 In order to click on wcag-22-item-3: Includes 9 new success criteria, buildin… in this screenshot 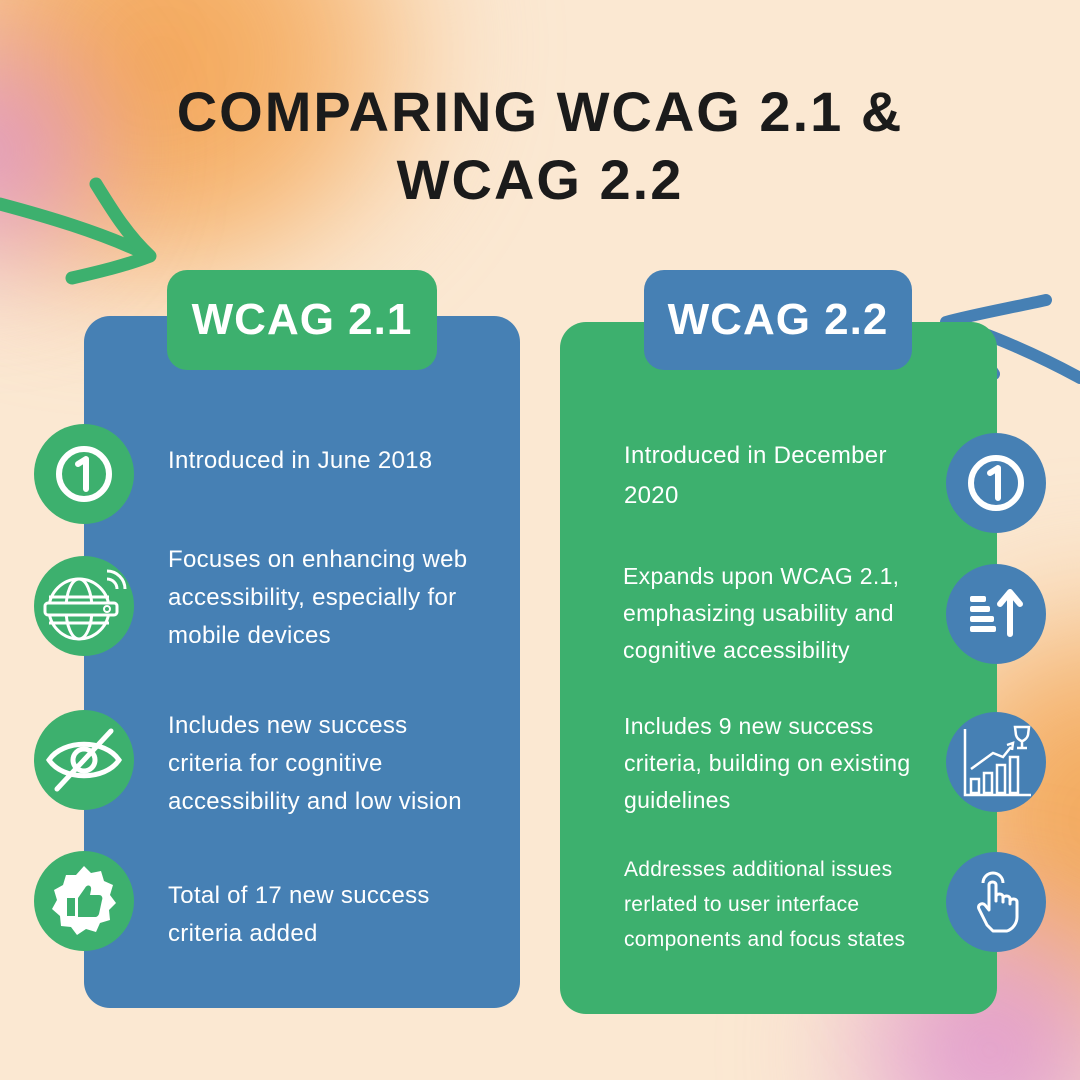, I will do `click(767, 763)`.